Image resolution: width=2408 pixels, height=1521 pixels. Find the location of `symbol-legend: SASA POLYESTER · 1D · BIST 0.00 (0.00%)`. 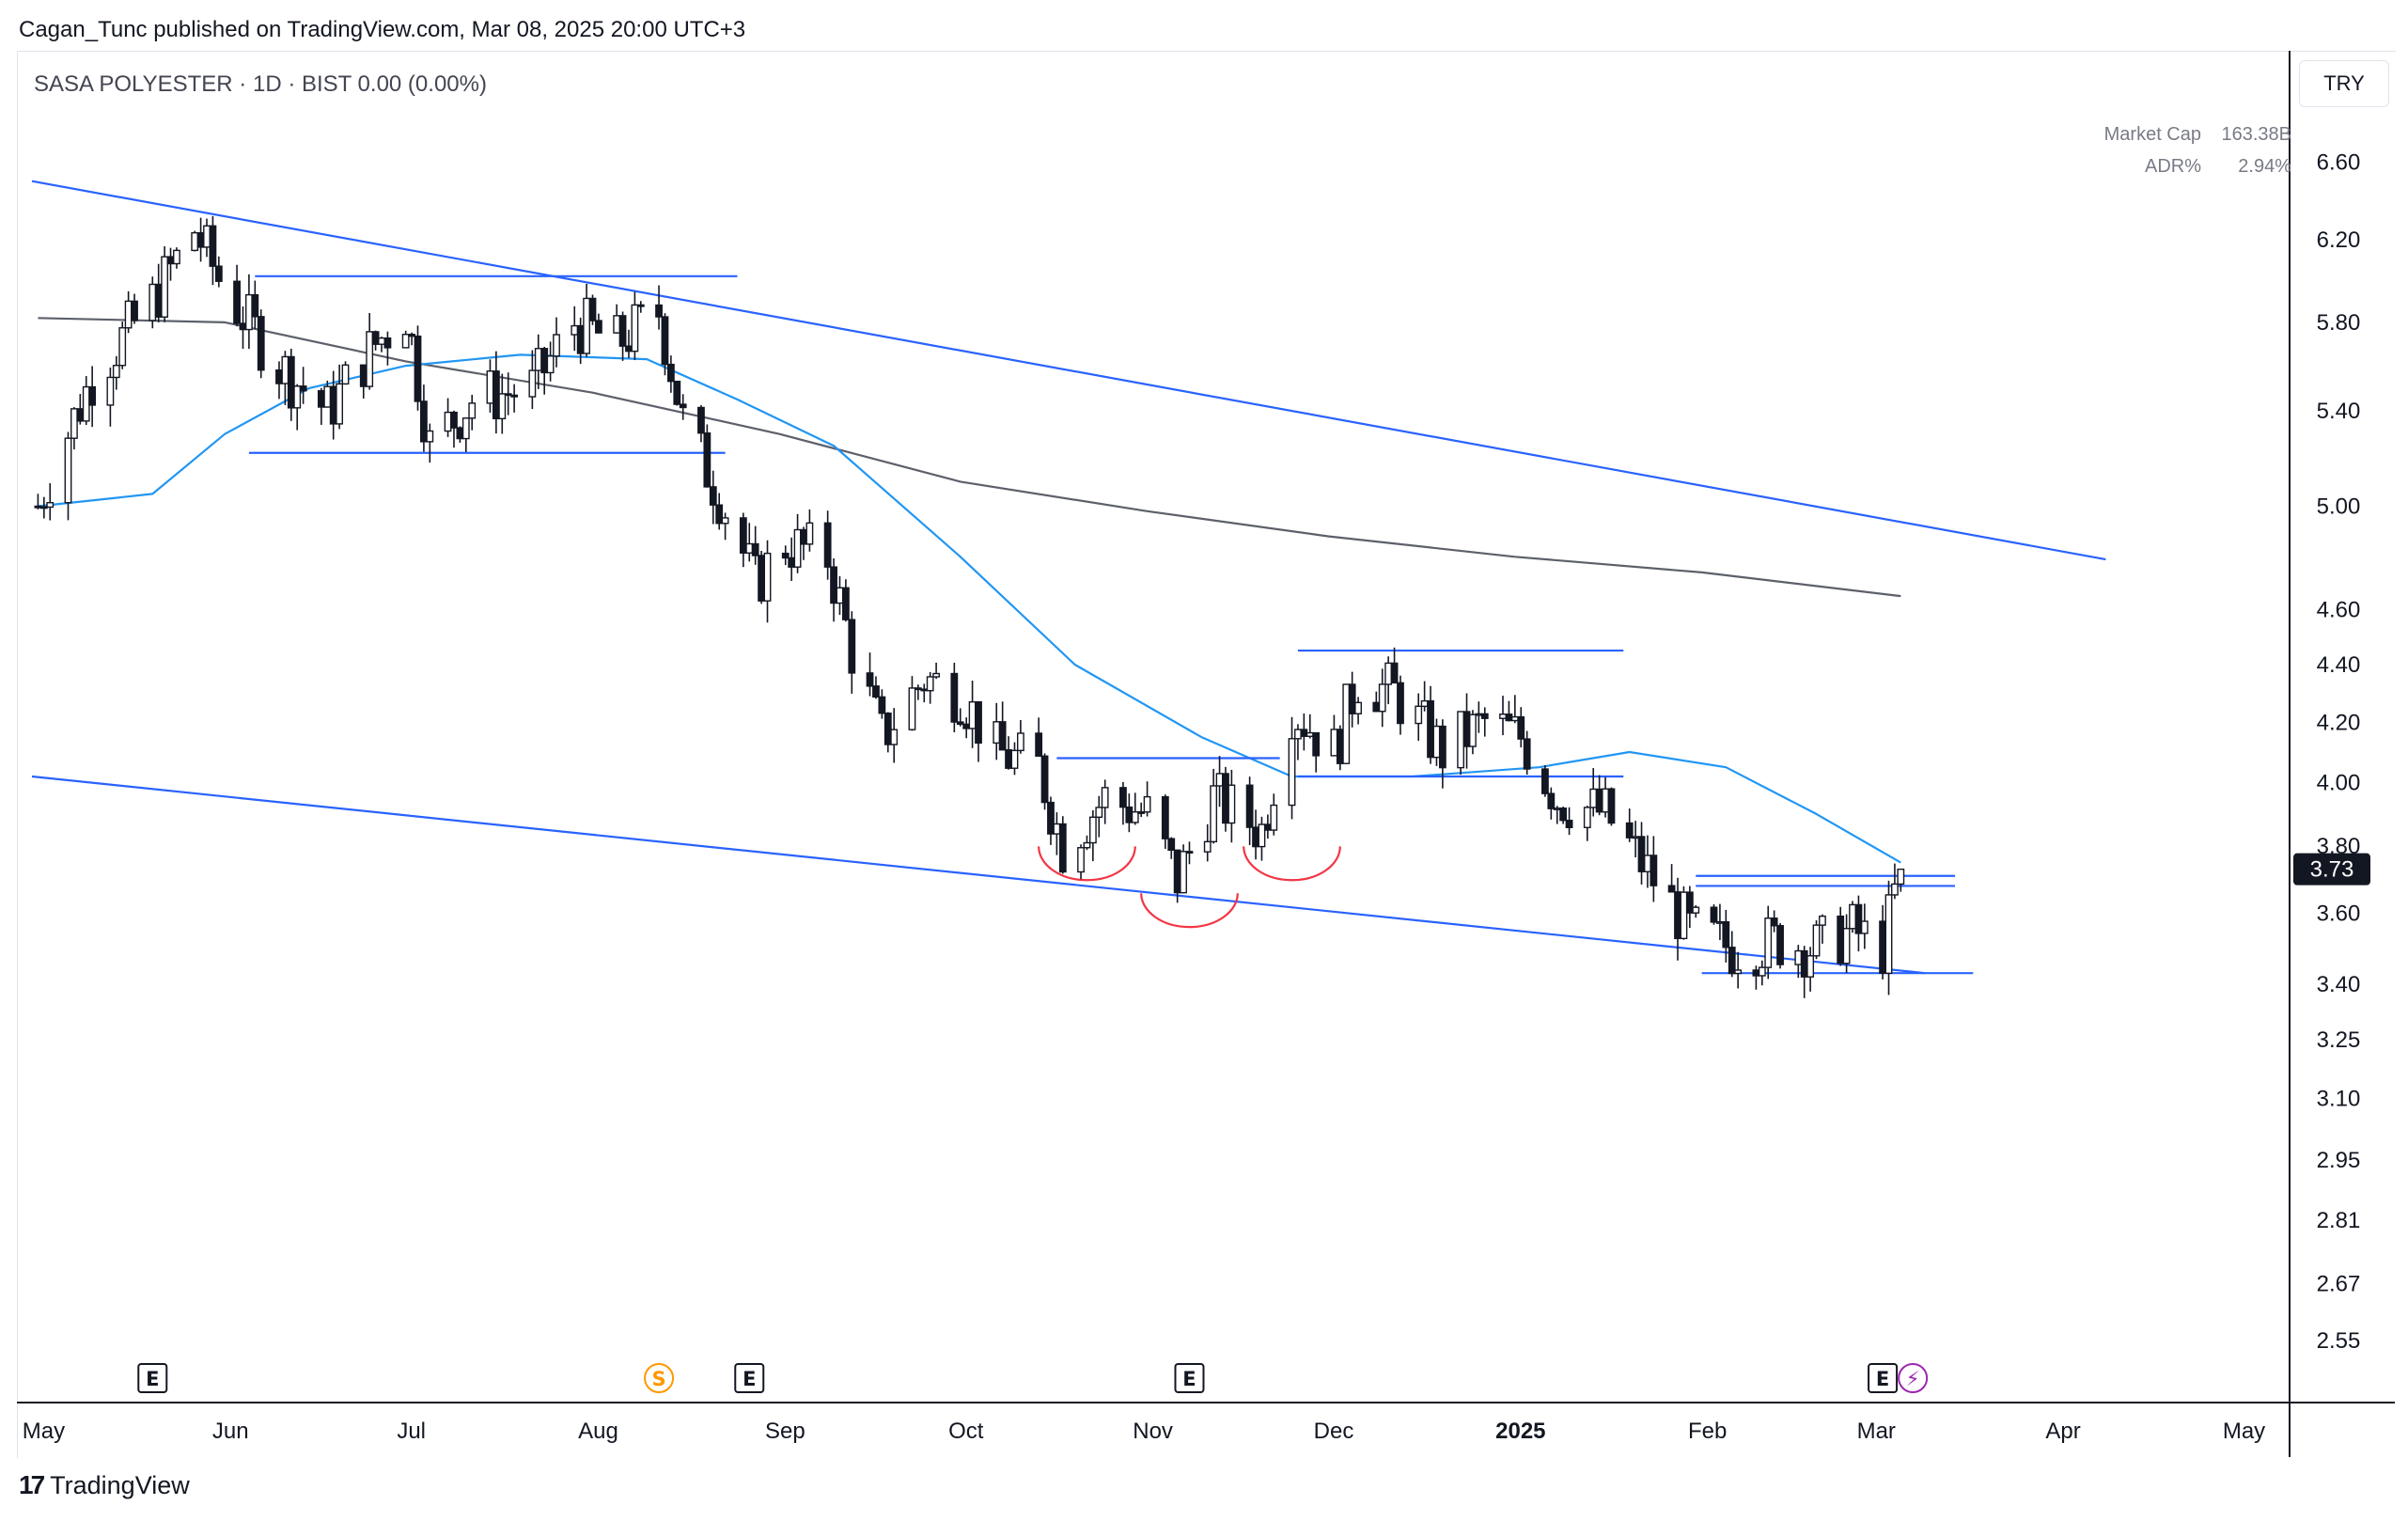

symbol-legend: SASA POLYESTER · 1D · BIST 0.00 (0.00%) is located at coordinates (260, 84).